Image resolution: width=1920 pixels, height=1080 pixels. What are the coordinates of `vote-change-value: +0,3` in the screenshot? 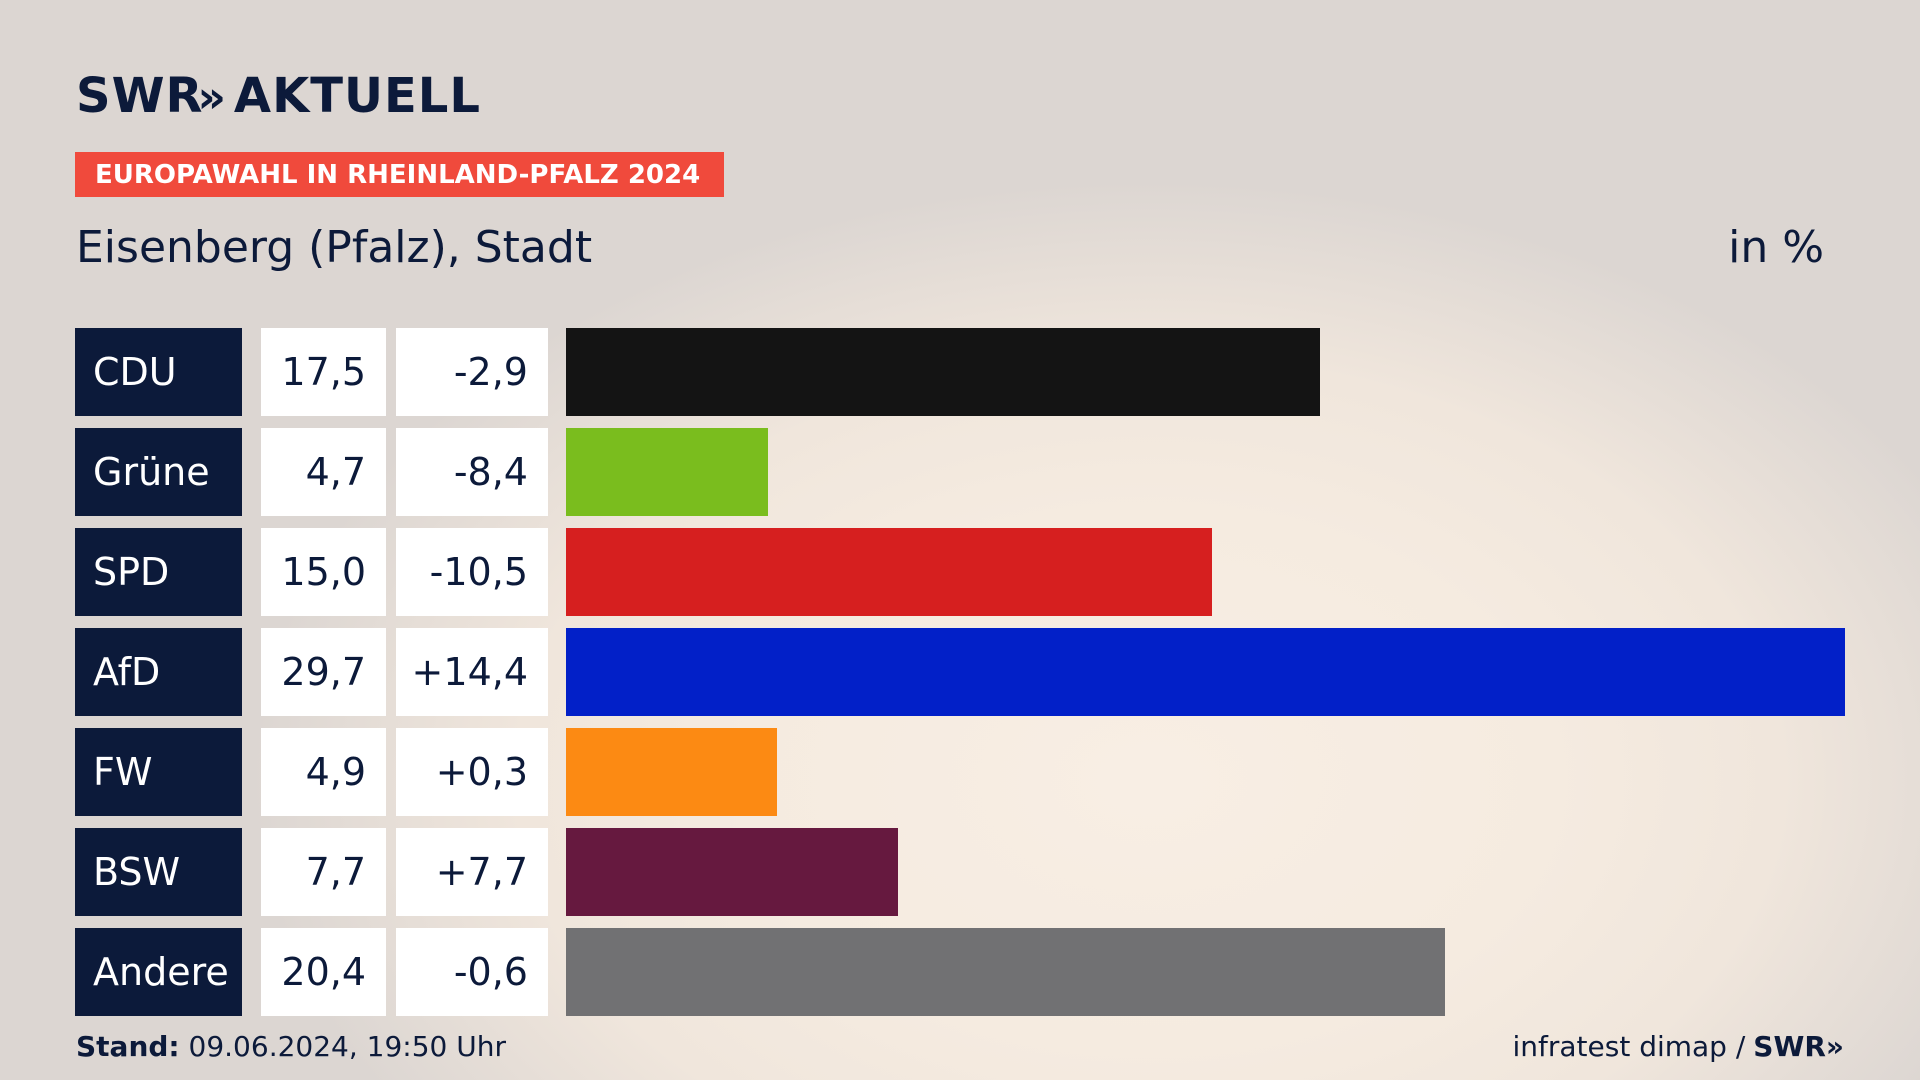 It's located at (472, 772).